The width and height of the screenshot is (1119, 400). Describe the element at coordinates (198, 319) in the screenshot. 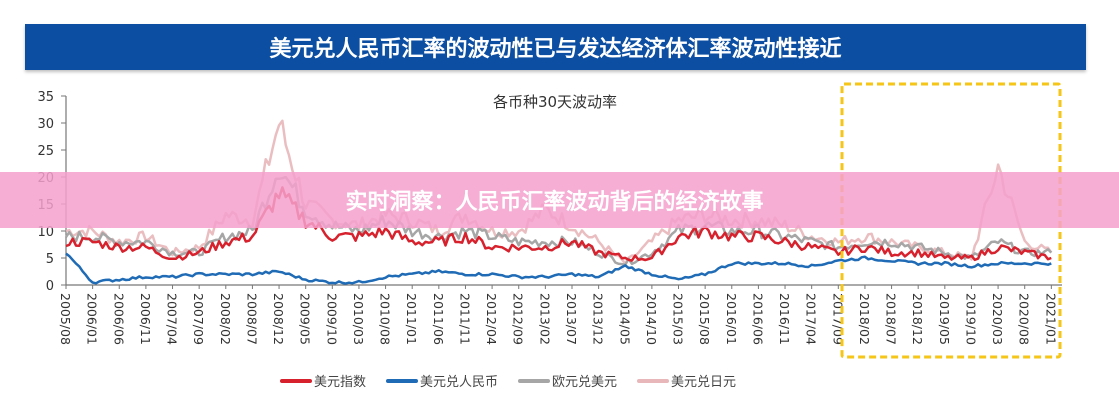

I see `x-tick-label: 2007/09` at that location.